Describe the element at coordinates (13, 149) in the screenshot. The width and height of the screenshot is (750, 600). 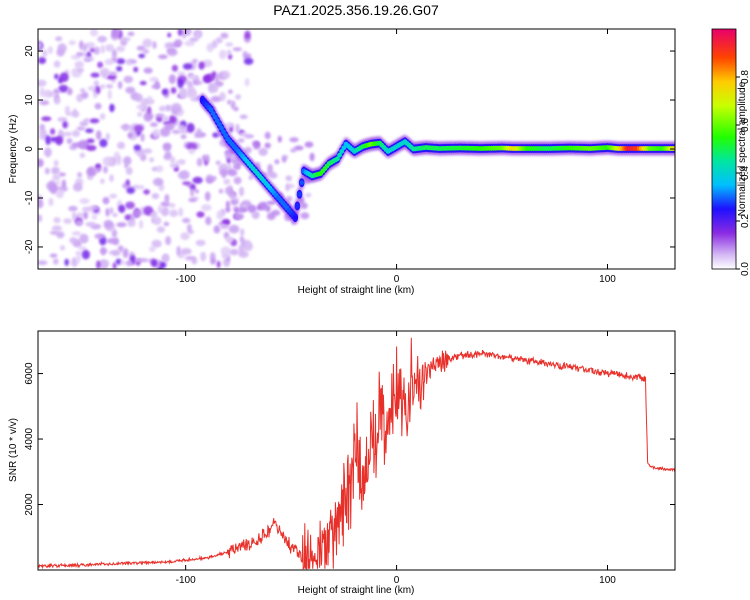
I see `spectrogram-y-axis-label: Frequency (Hz)` at that location.